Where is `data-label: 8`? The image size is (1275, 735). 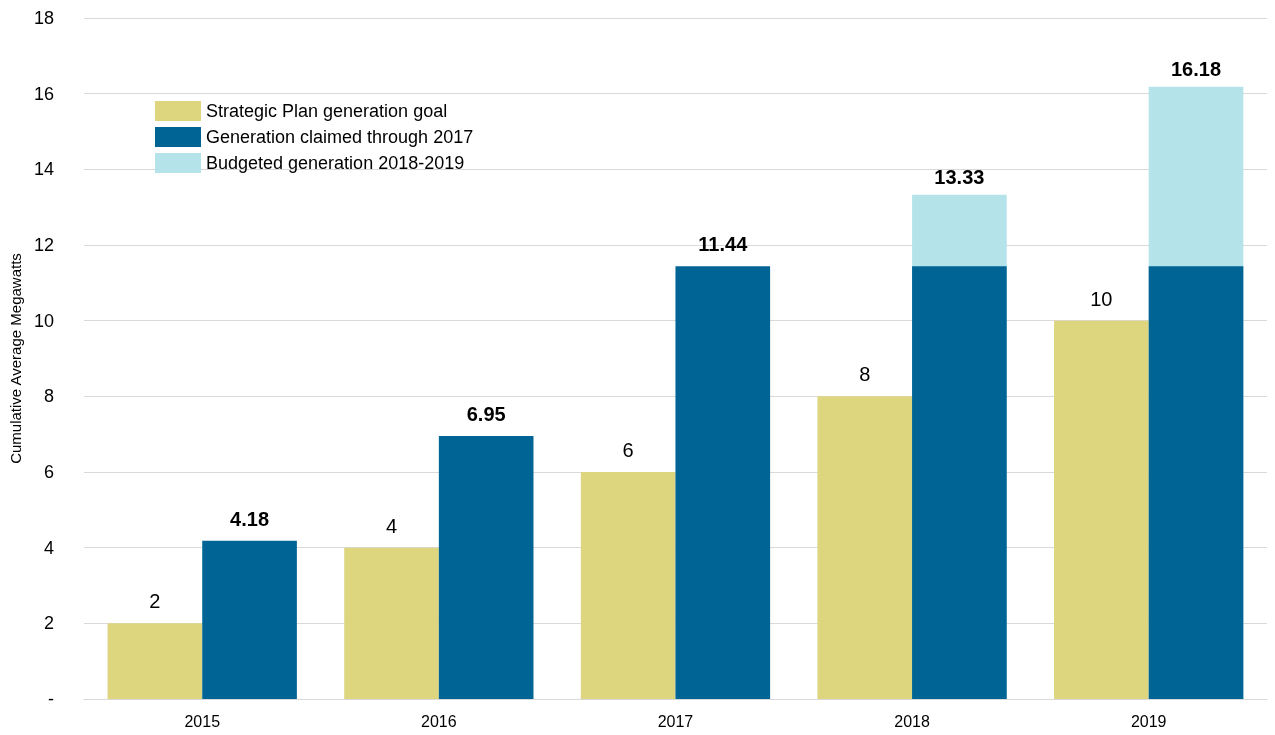 data-label: 8 is located at coordinates (865, 374).